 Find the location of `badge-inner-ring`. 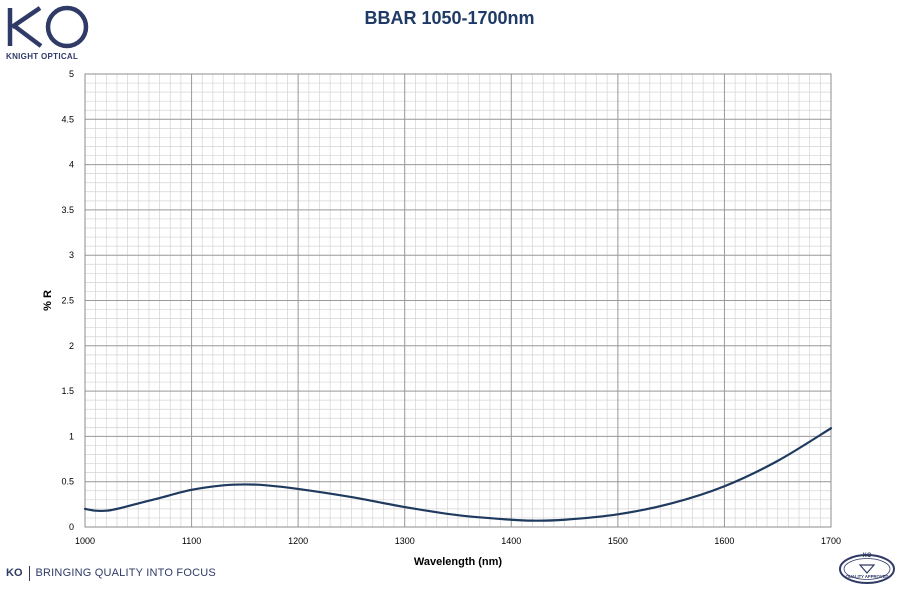

badge-inner-ring is located at coordinates (867, 569).